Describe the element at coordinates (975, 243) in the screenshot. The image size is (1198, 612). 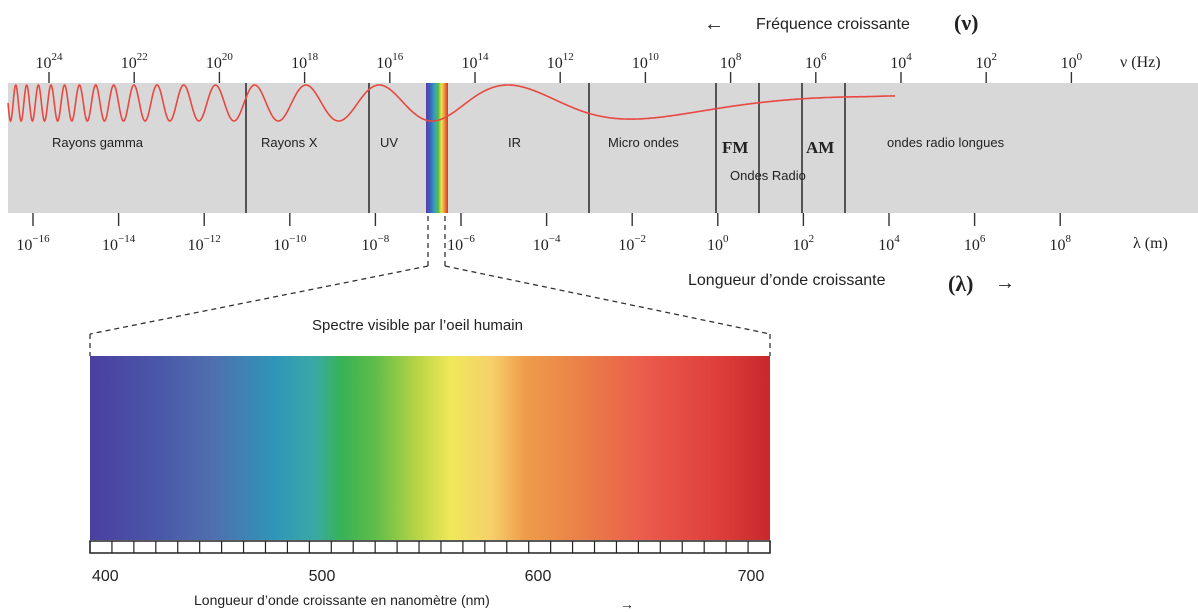
I see `wavelength-tick-label: 10⁶` at that location.